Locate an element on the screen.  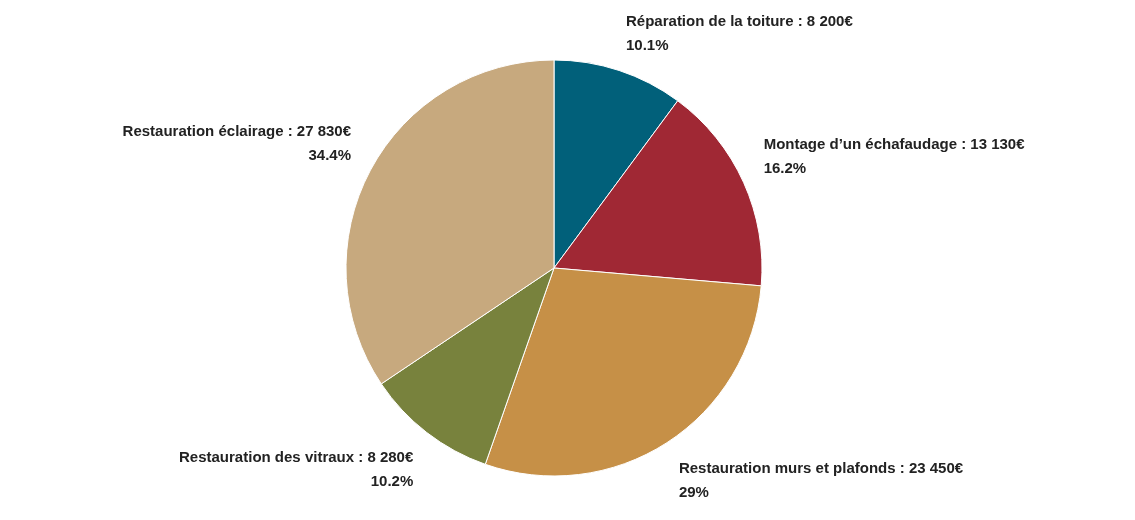
slice-label: Montage d’un échafaudage : 13 130€ 16.2% is located at coordinates (894, 156).